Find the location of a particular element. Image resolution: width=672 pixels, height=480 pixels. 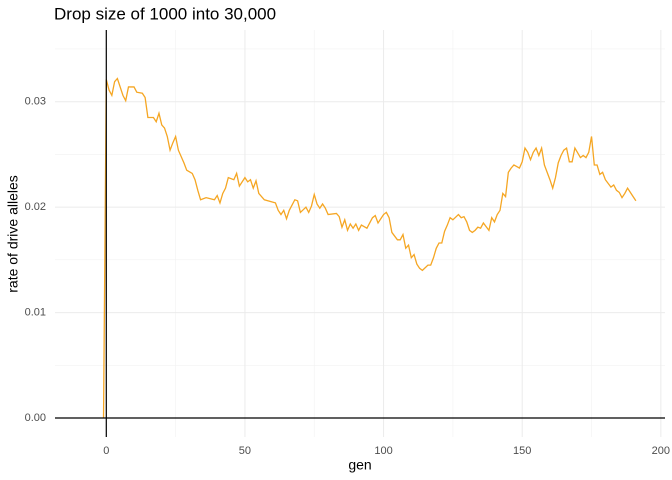

x-tick-label: 100 is located at coordinates (383, 451).